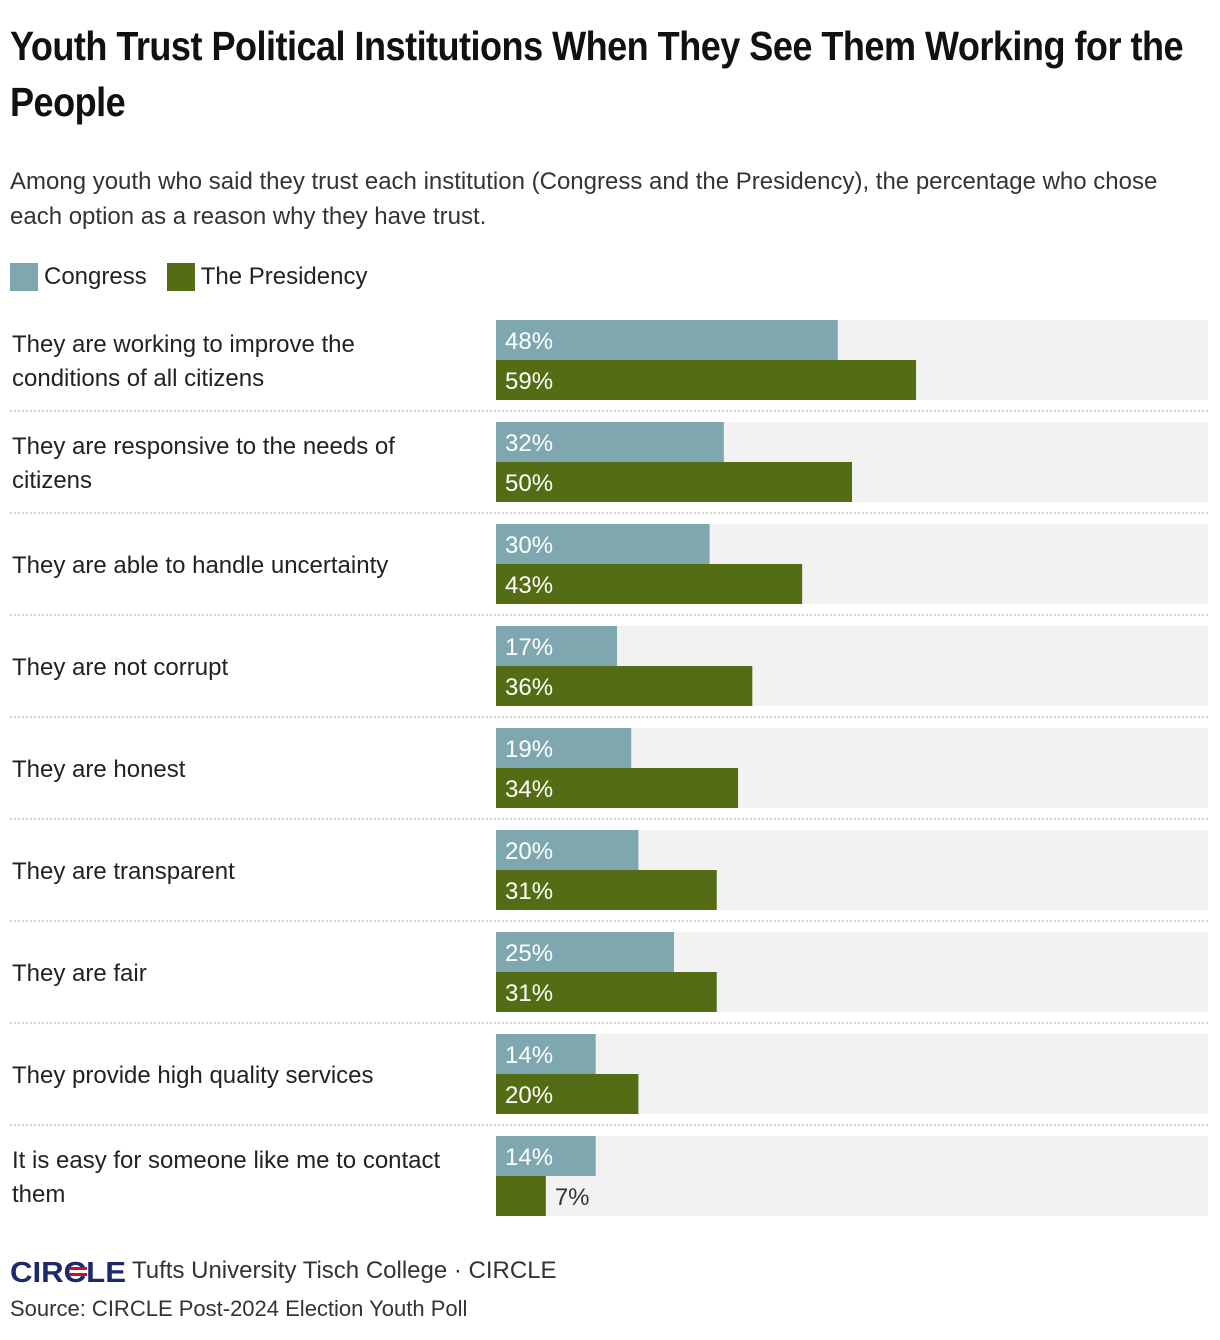 The image size is (1220, 1340). I want to click on category-label: They are not corrupt, so click(120, 667).